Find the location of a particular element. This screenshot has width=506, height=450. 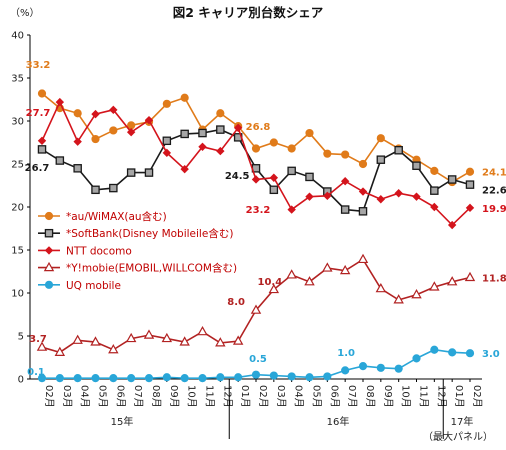

x-tick-label: 02月 is located at coordinates (477, 396).